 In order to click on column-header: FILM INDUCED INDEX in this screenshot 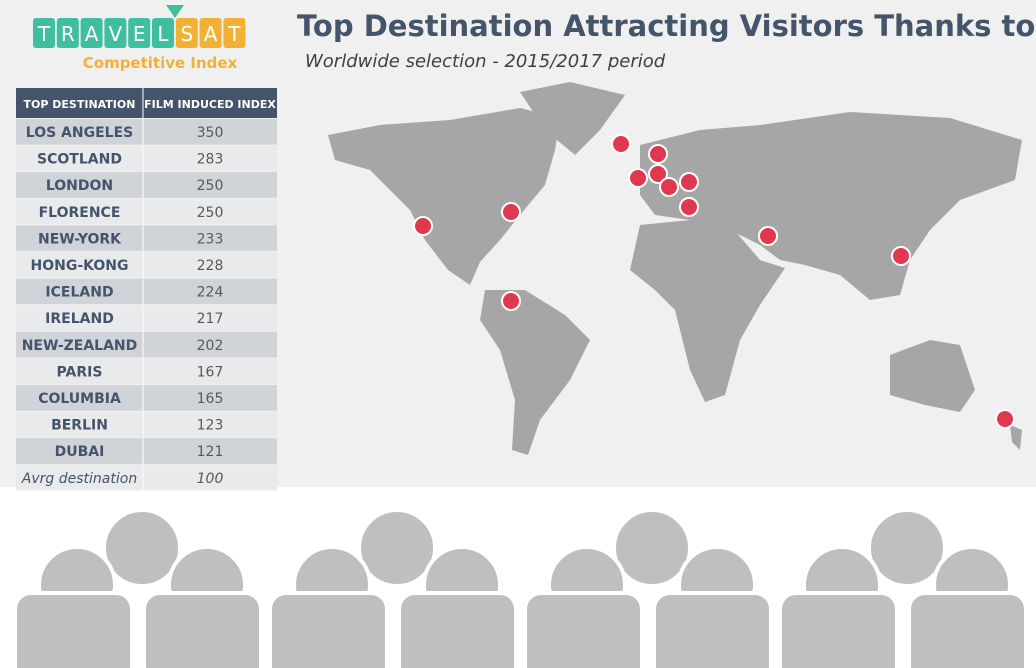, I will do `click(210, 104)`.